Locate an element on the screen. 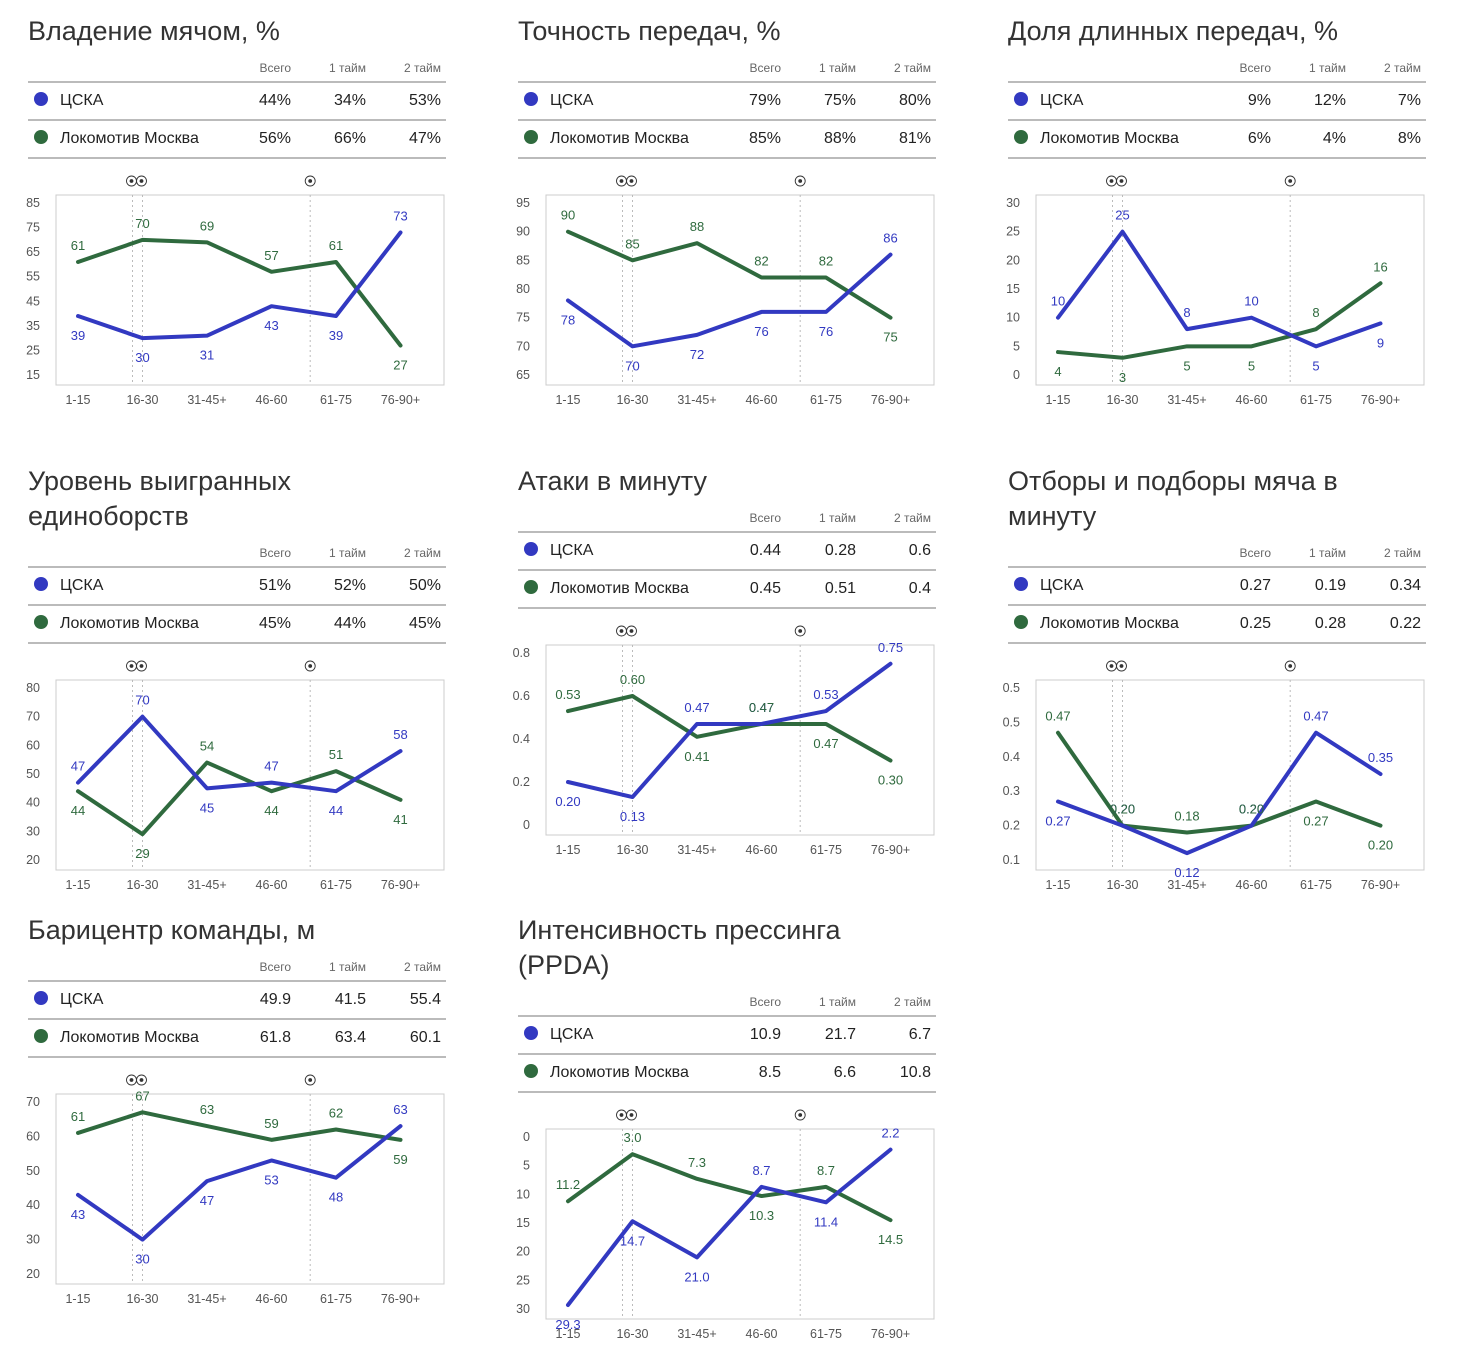  data-label: 63 is located at coordinates (207, 1109).